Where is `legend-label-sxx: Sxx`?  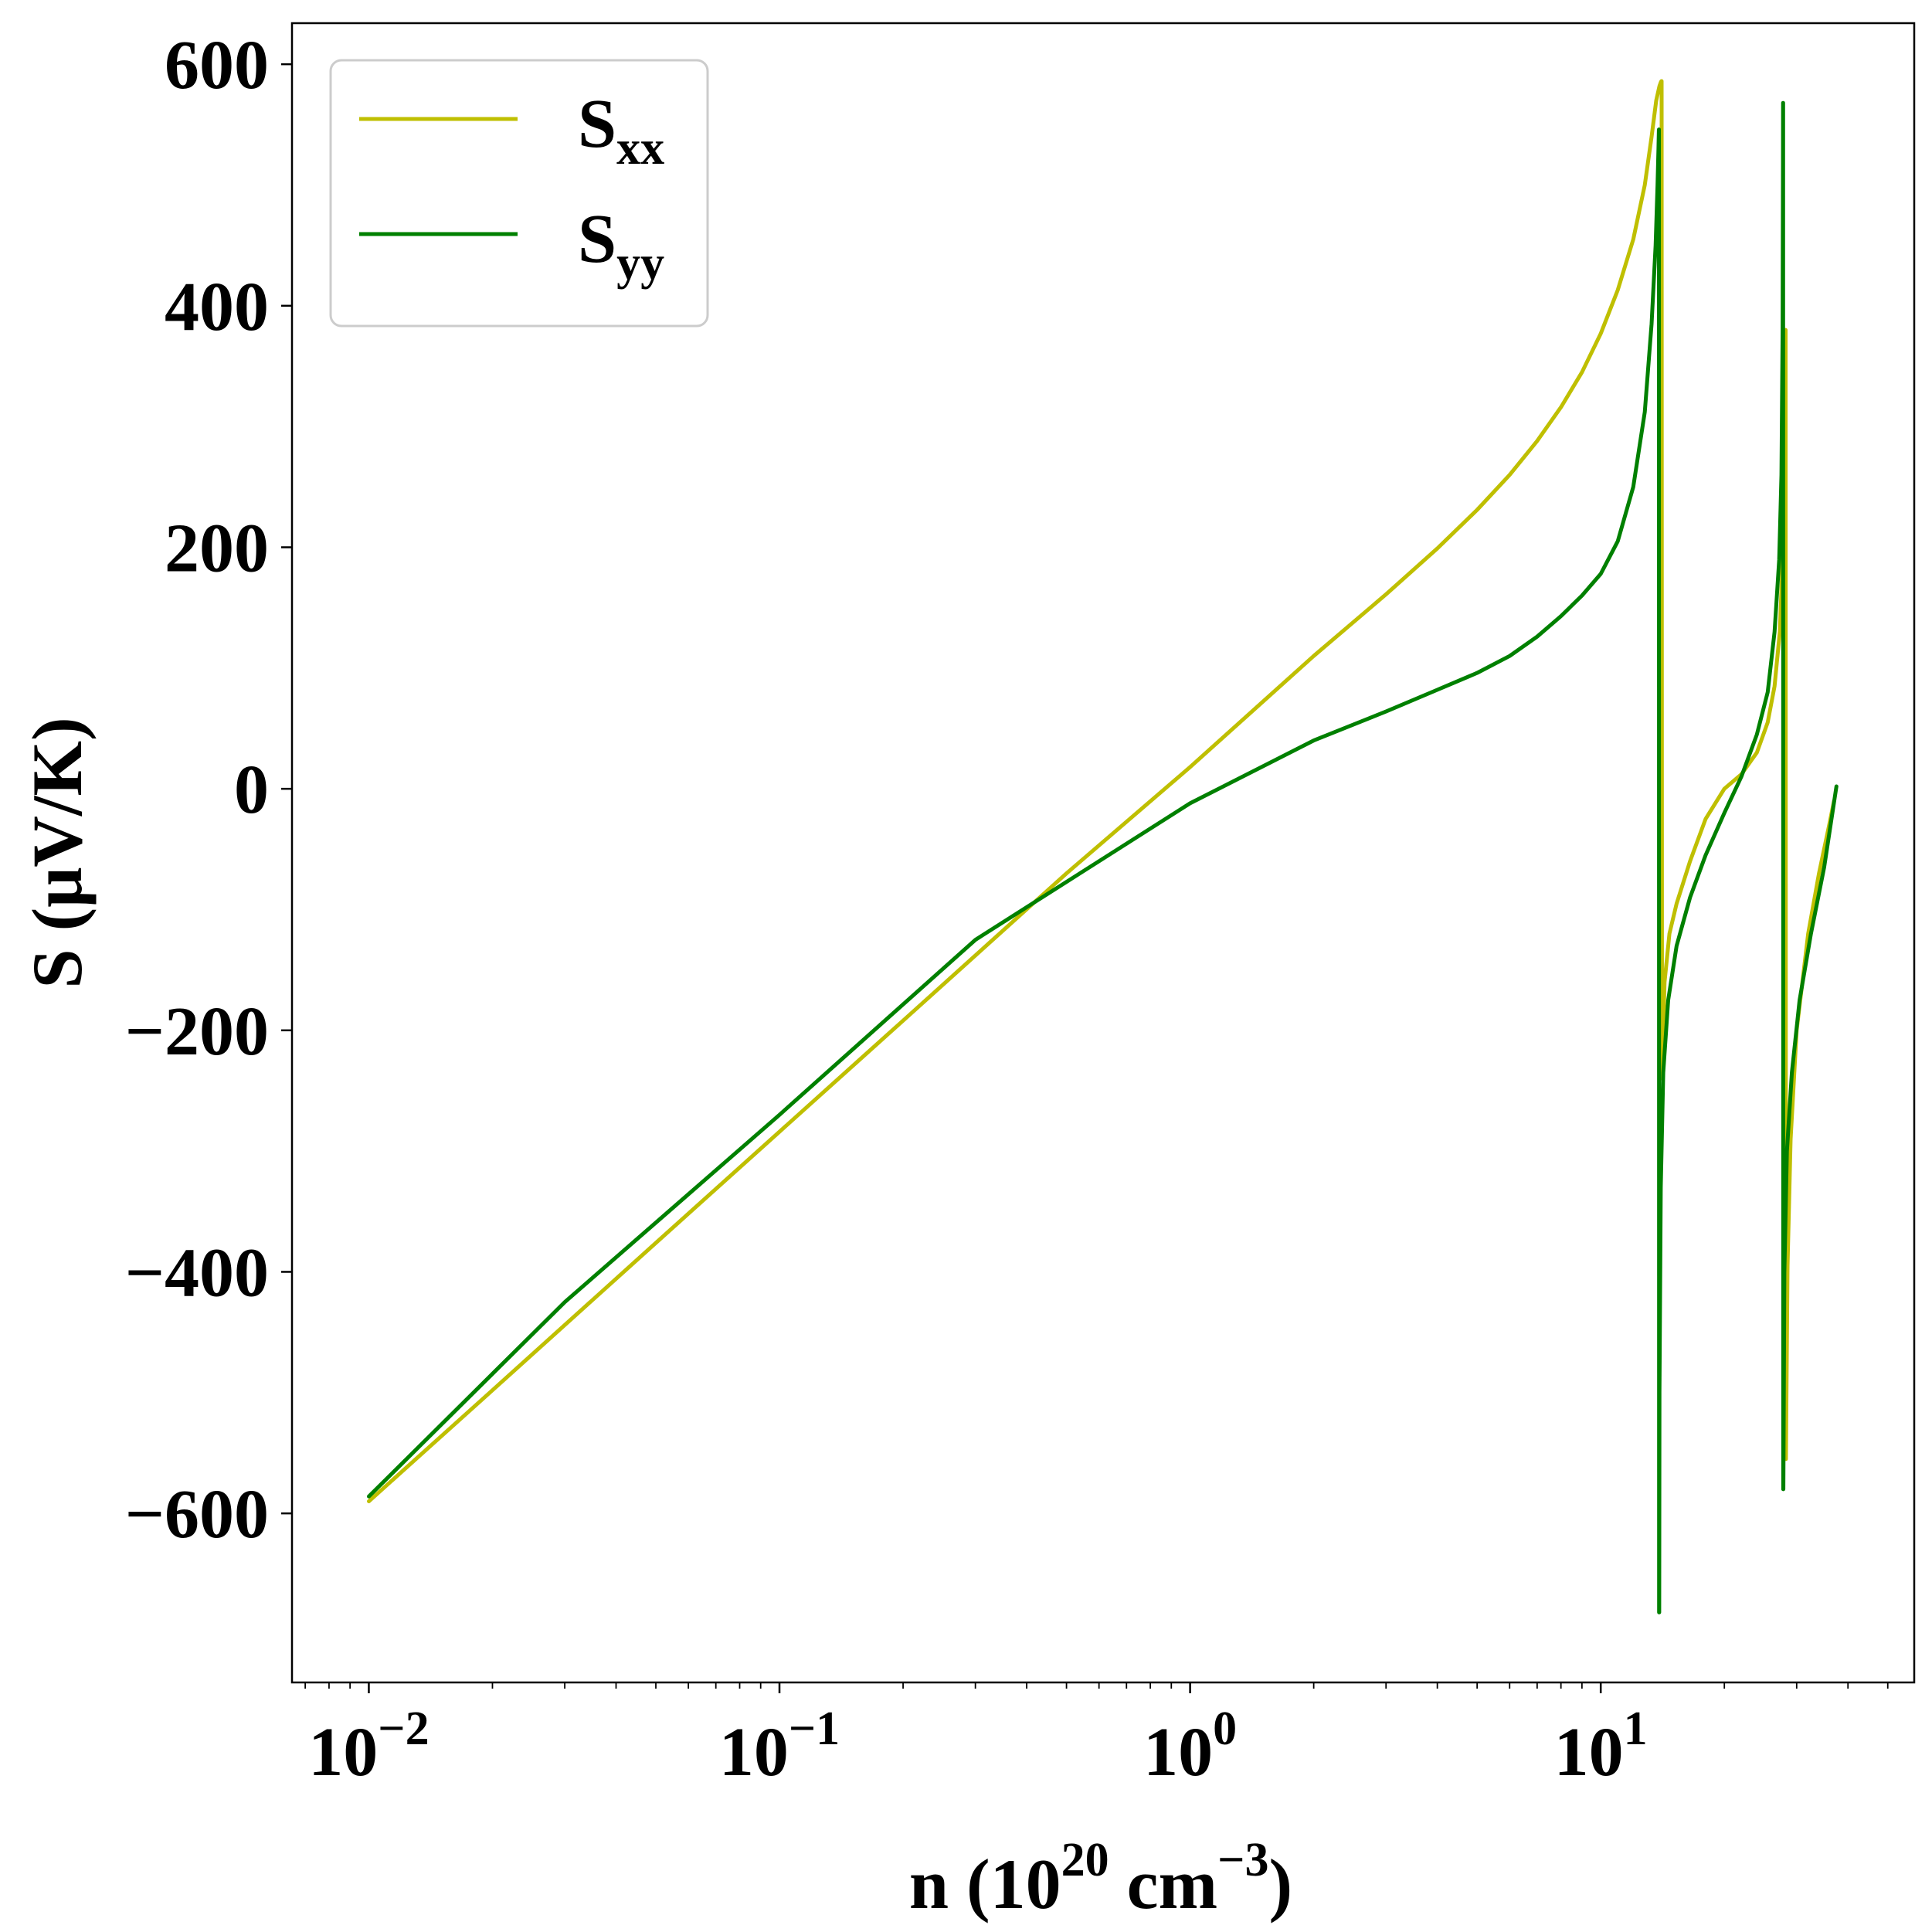
legend-label-sxx: Sxx is located at coordinates (621, 130).